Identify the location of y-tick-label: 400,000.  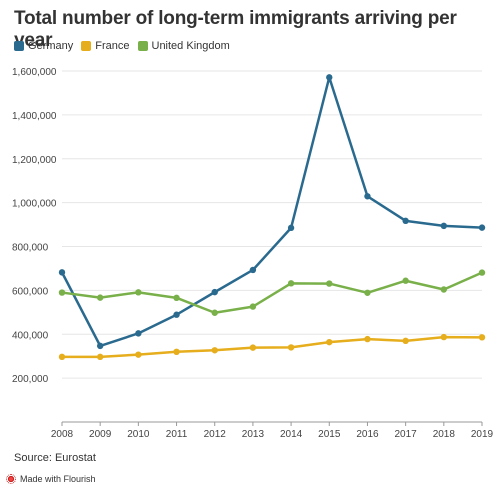
(30, 335).